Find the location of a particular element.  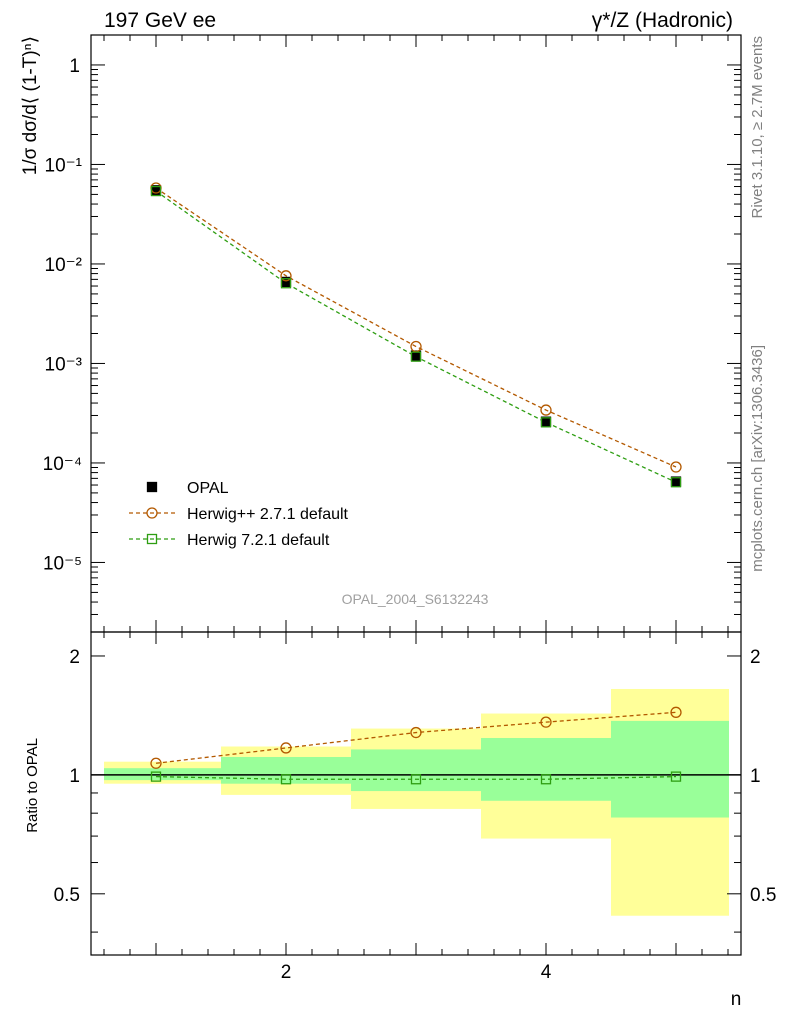

y-tick-label: 10⁻³ is located at coordinates (64, 364).